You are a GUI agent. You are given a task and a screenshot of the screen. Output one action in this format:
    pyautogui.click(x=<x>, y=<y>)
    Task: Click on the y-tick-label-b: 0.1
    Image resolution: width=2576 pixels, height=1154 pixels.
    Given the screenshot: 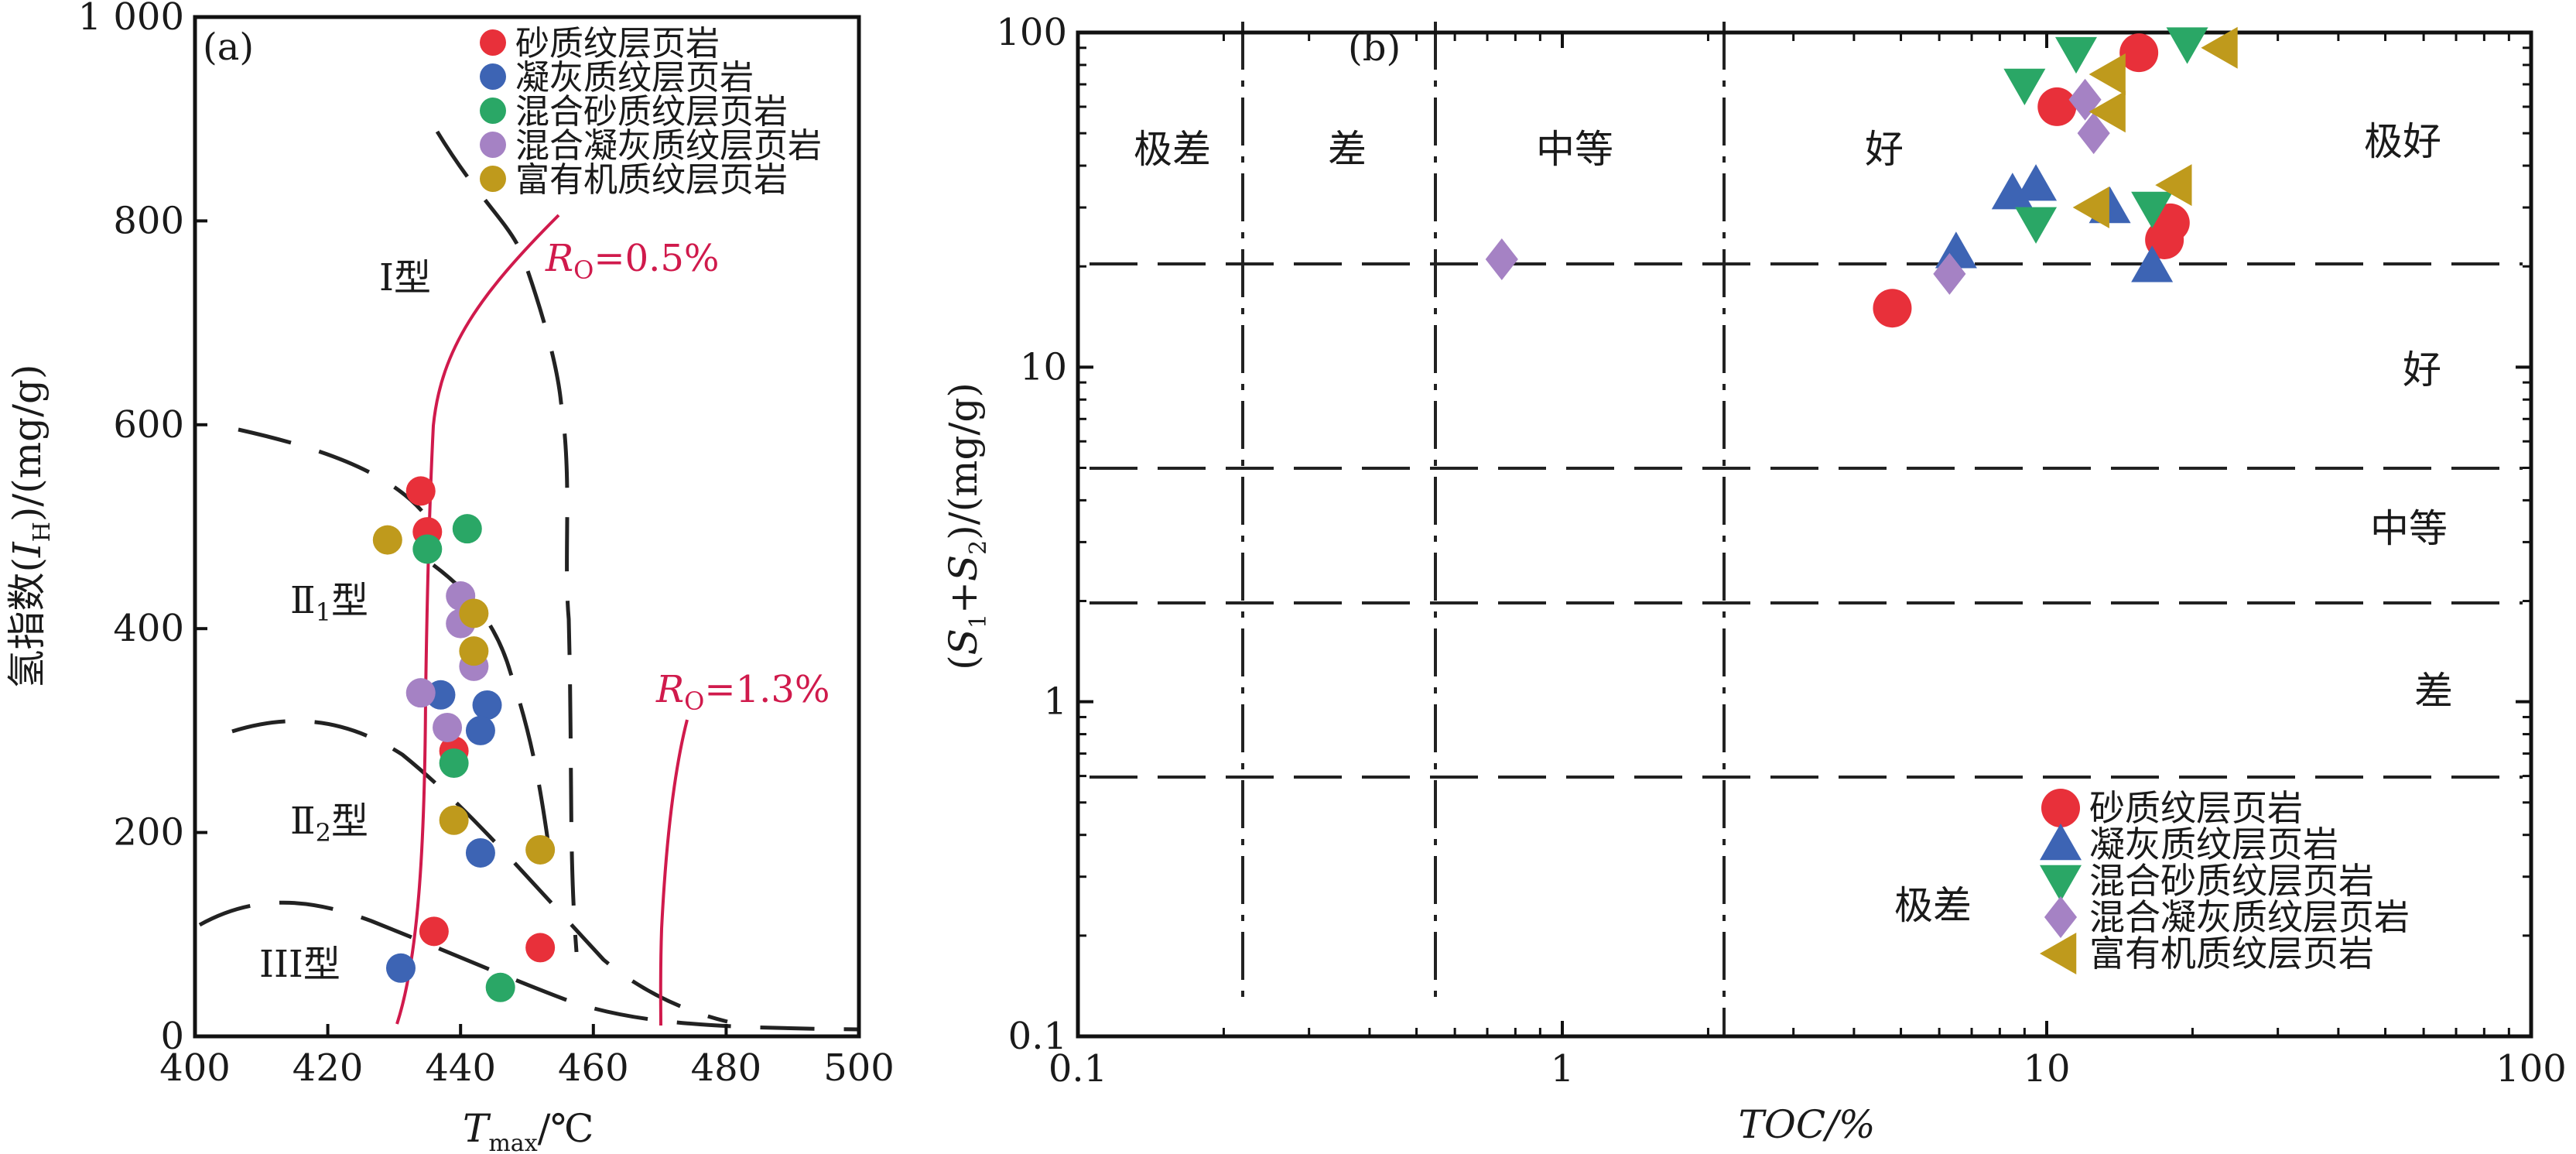 What is the action you would take?
    pyautogui.click(x=1037, y=1036)
    